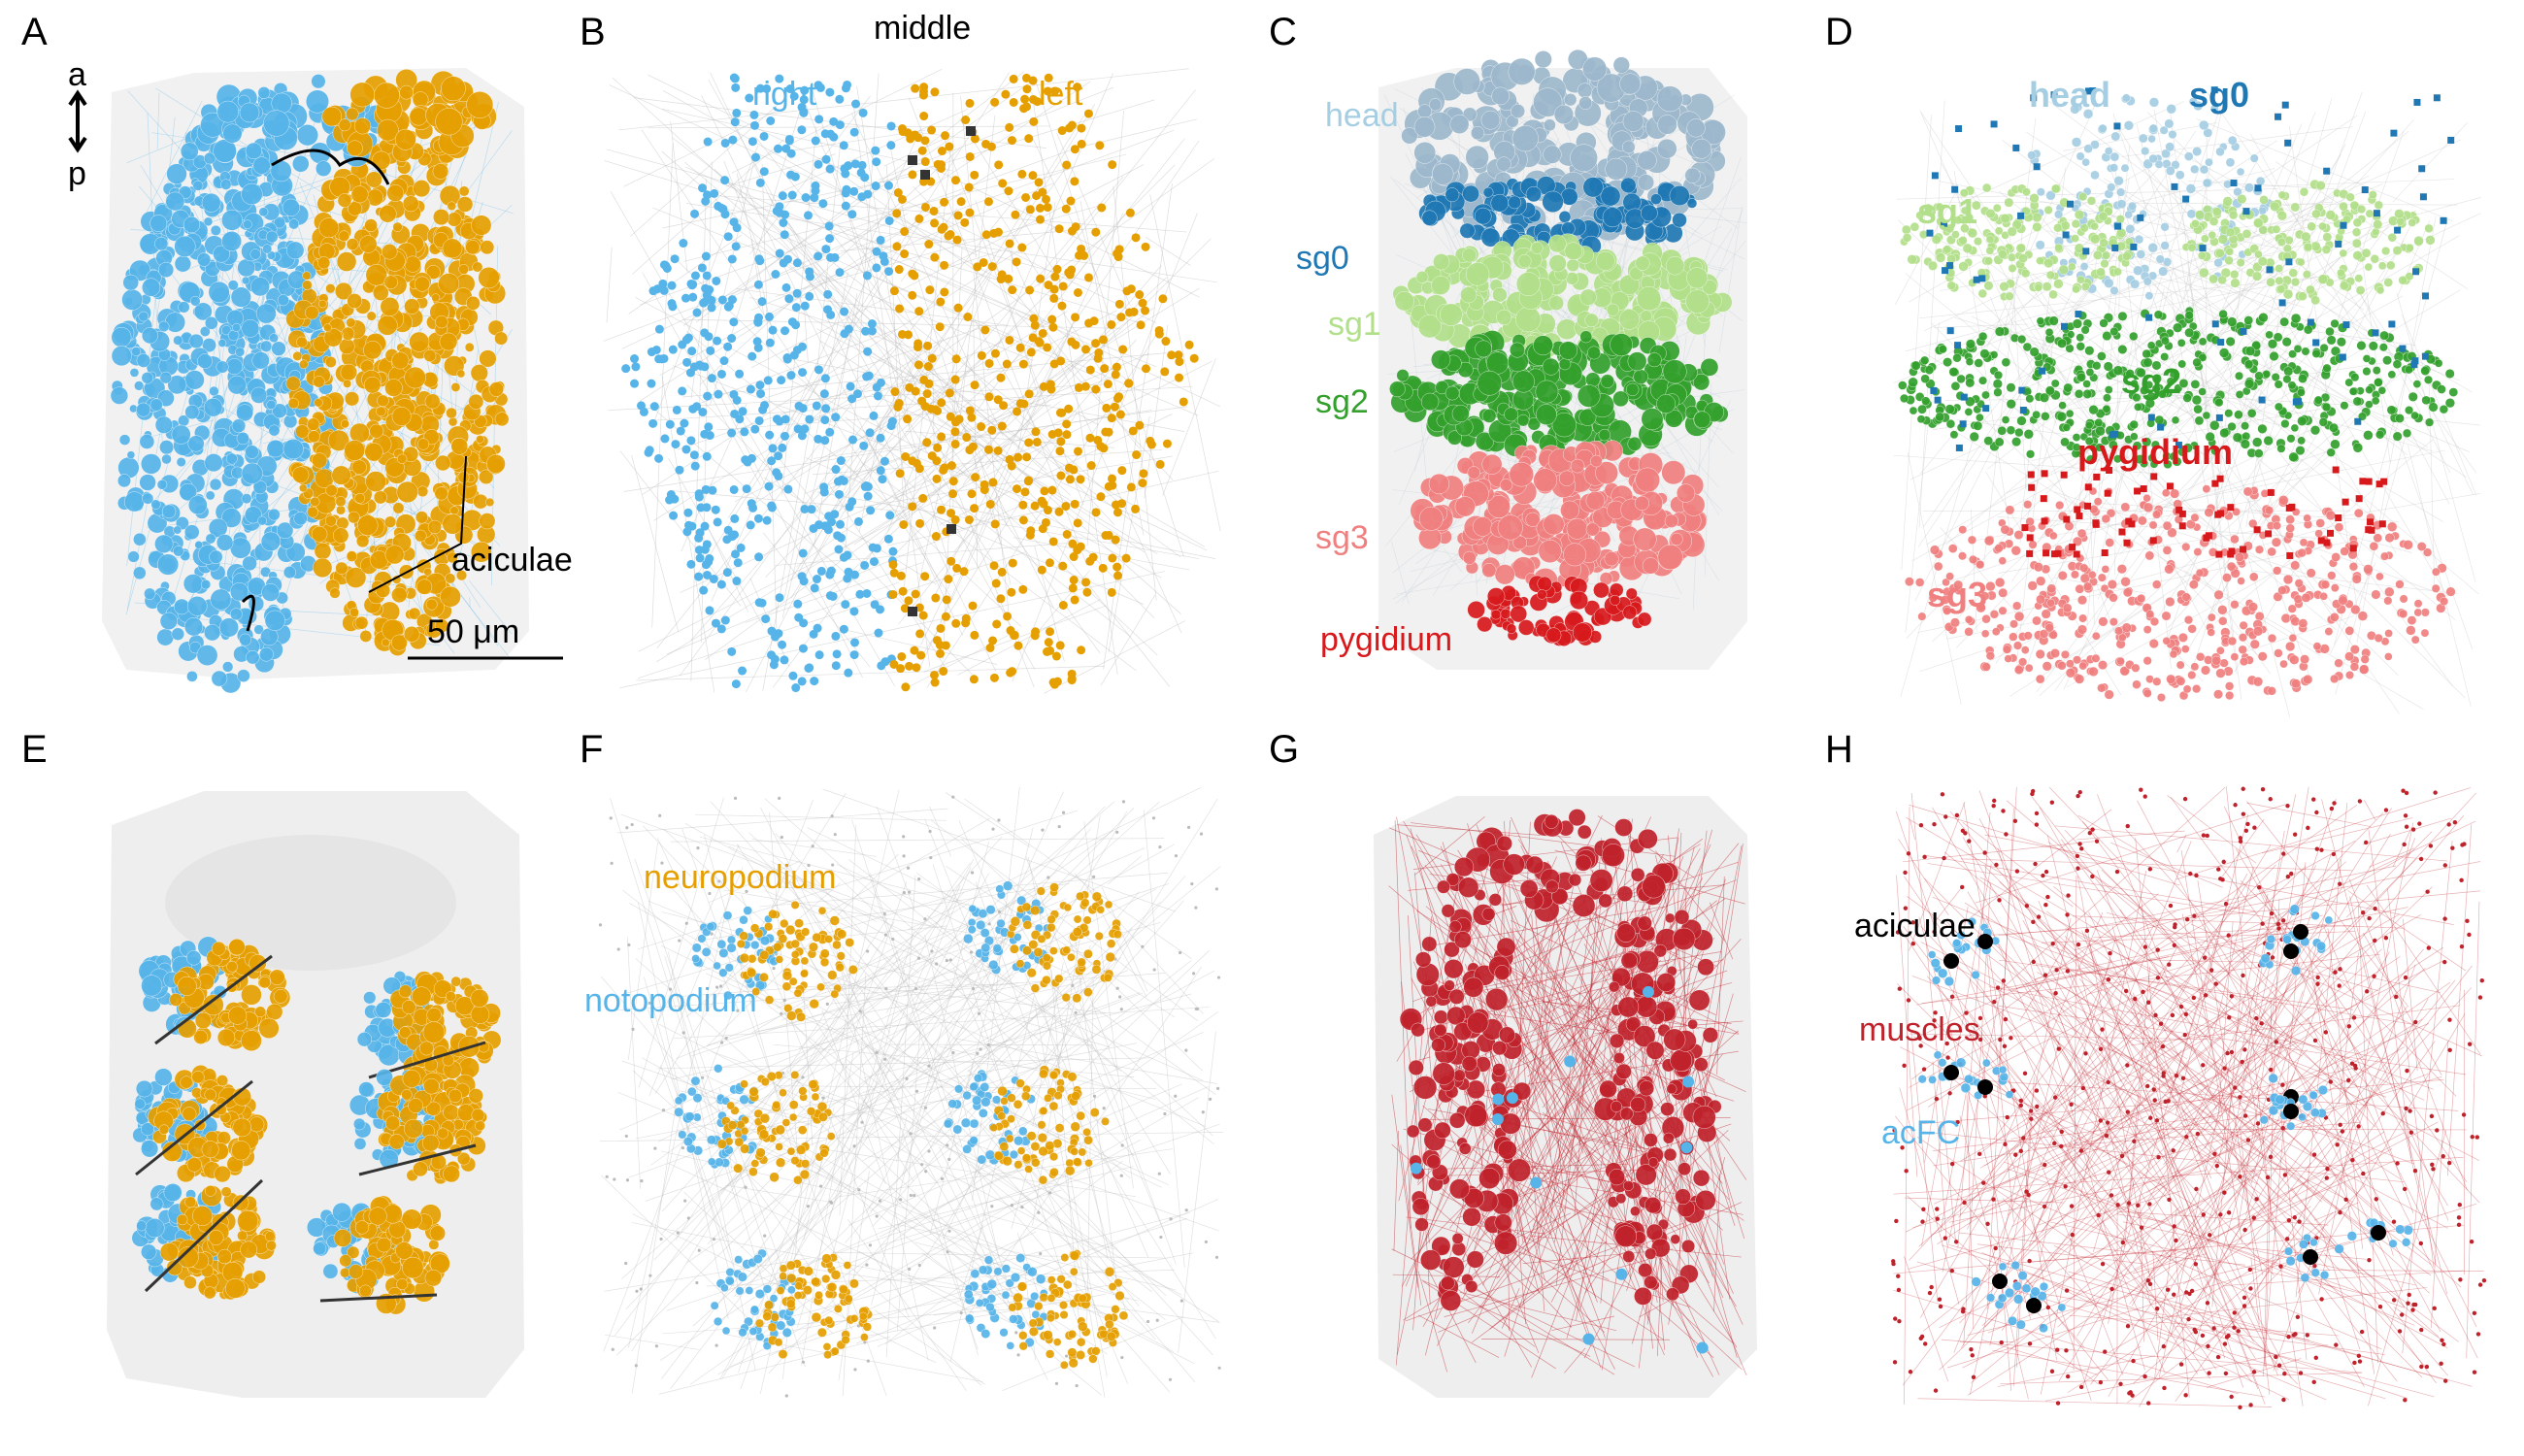 This screenshot has height=1456, width=2524. What do you see at coordinates (1342, 401) in the screenshot?
I see `sg2-label-c: sg2` at bounding box center [1342, 401].